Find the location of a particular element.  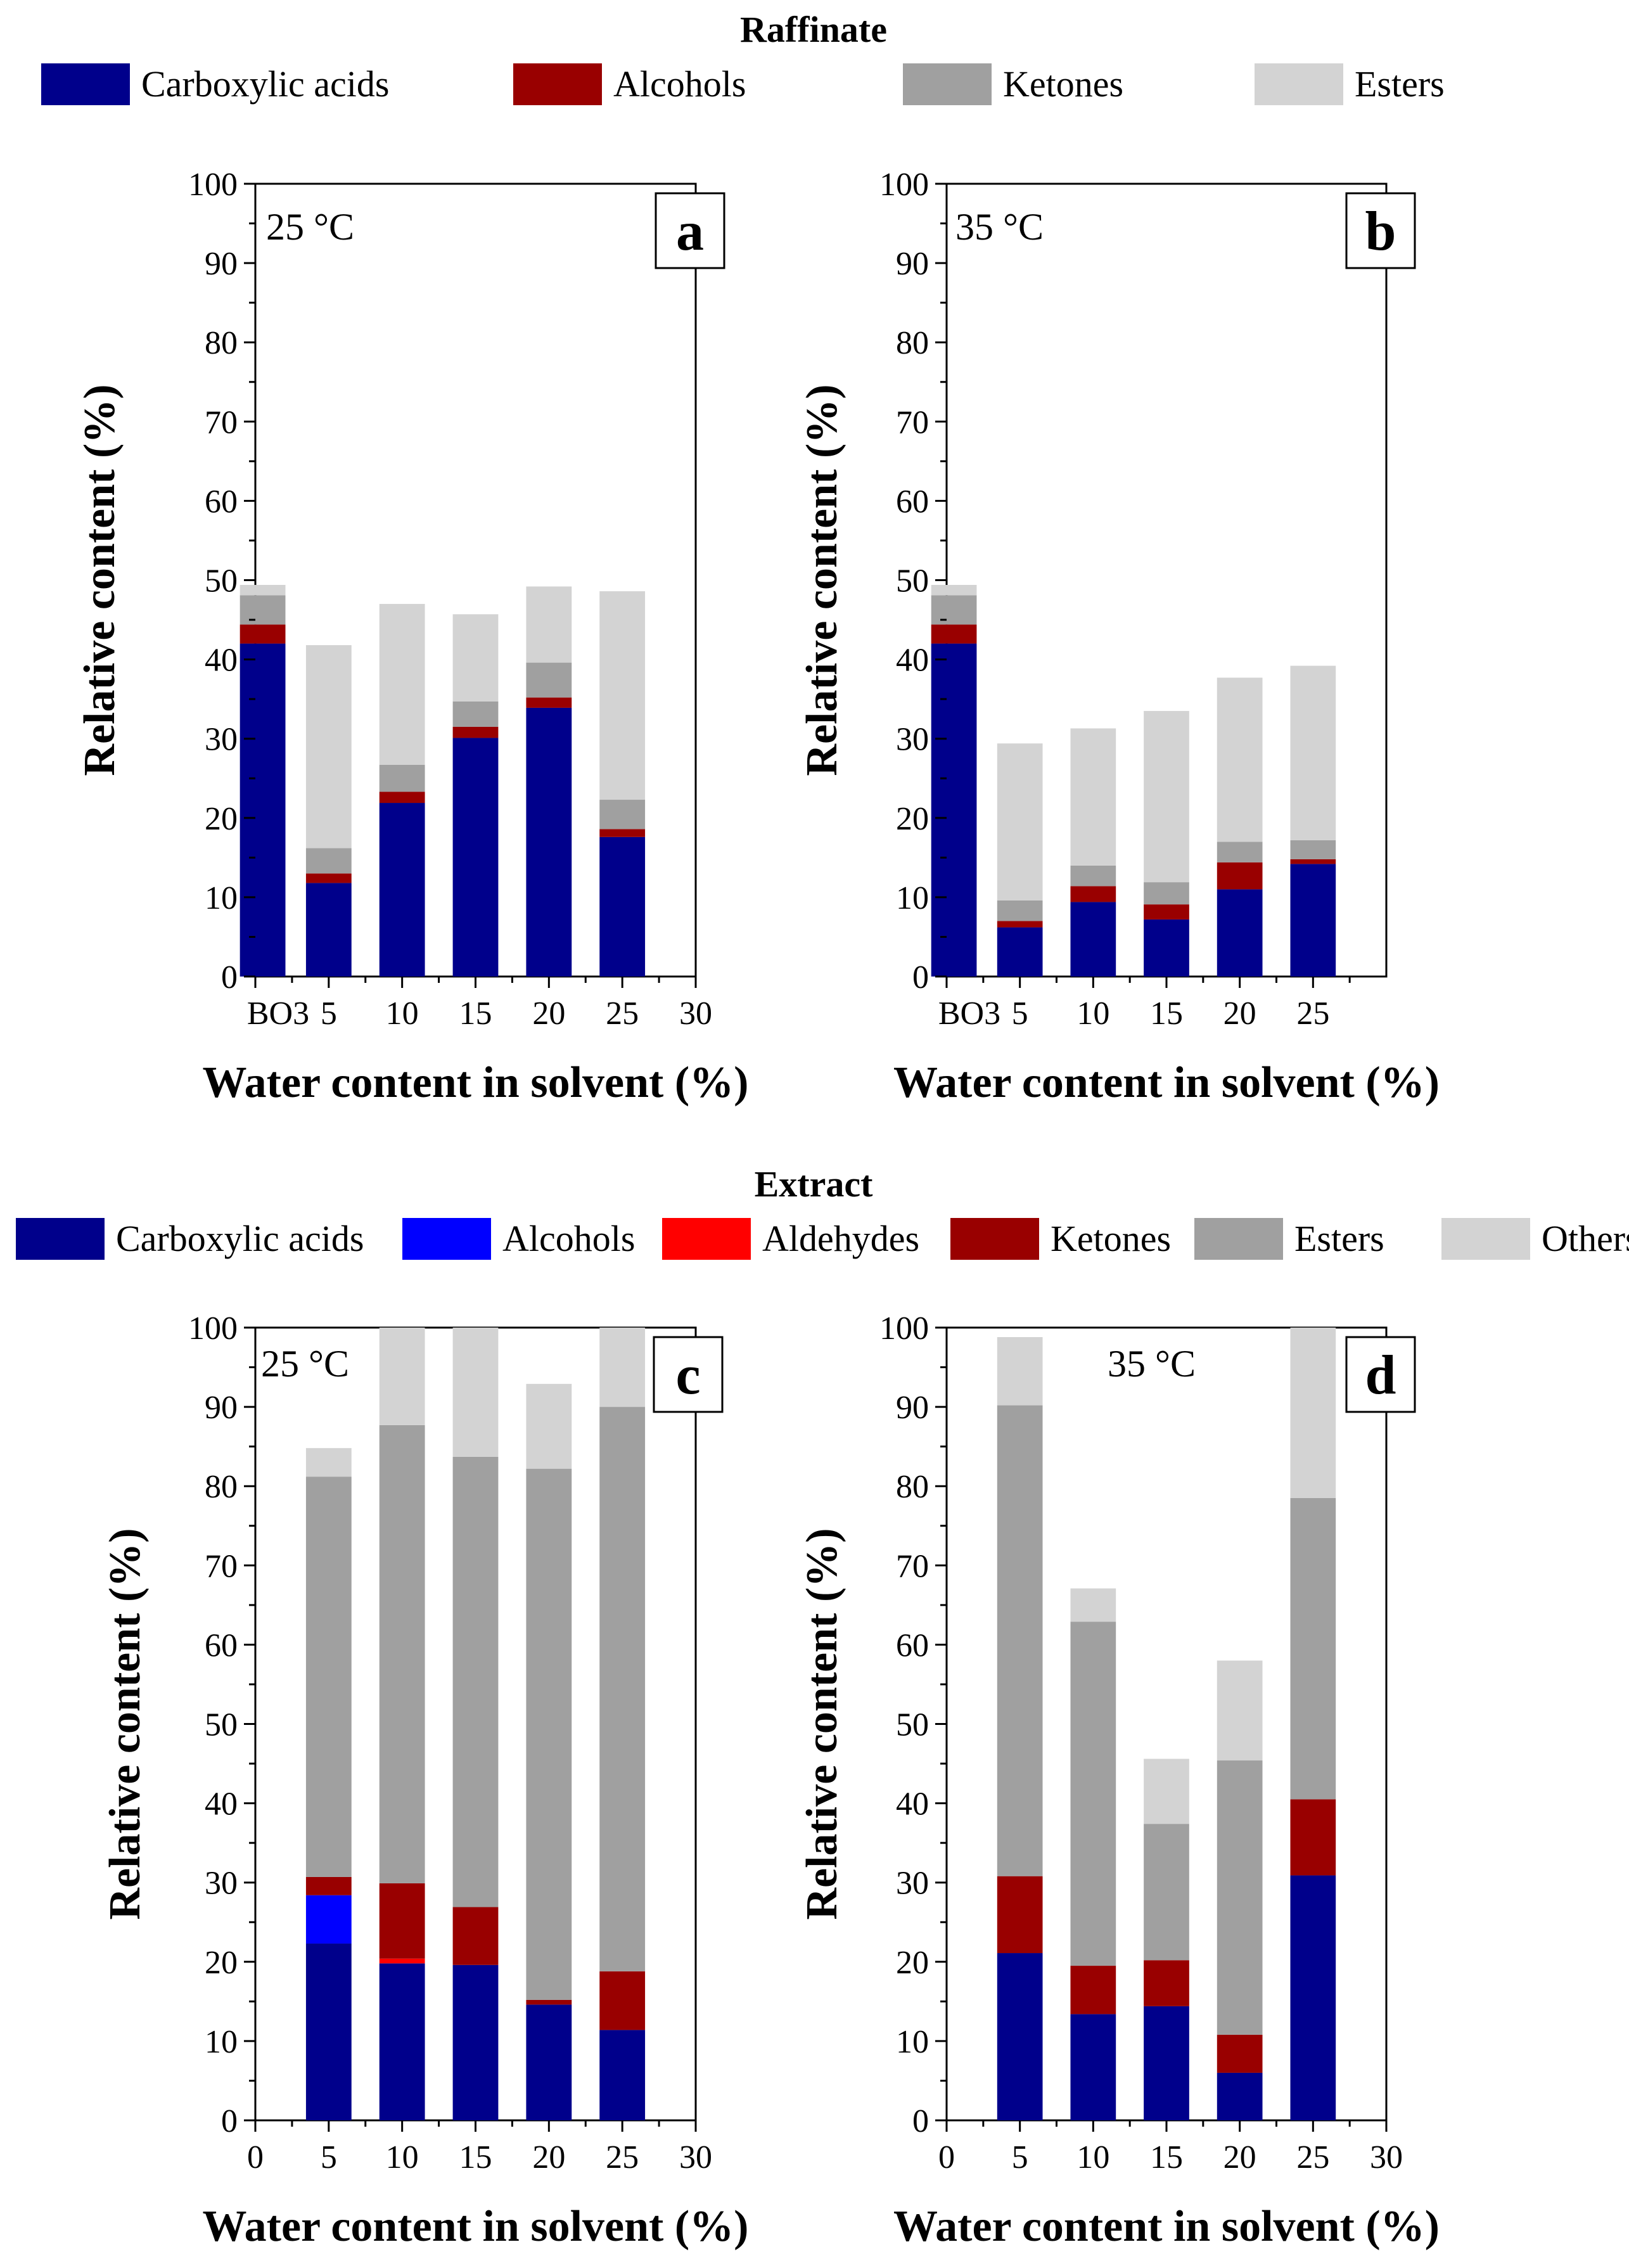

x-tick-label: 30 is located at coordinates (1387, 2157).